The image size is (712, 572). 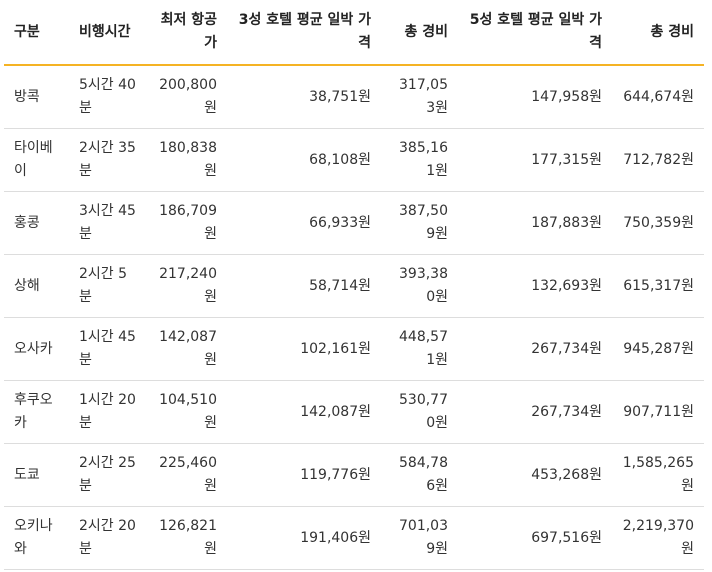 What do you see at coordinates (304, 160) in the screenshot?
I see `cell-3star-hotel-price: 68,108원` at bounding box center [304, 160].